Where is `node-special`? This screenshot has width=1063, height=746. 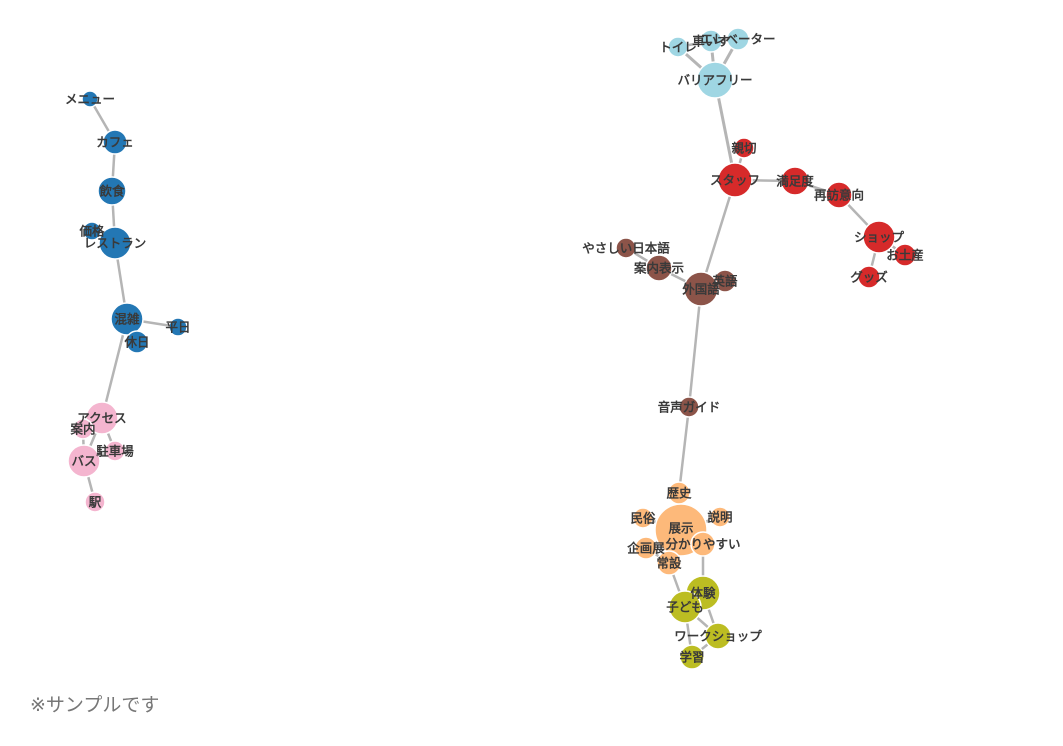
node-special is located at coordinates (646, 548).